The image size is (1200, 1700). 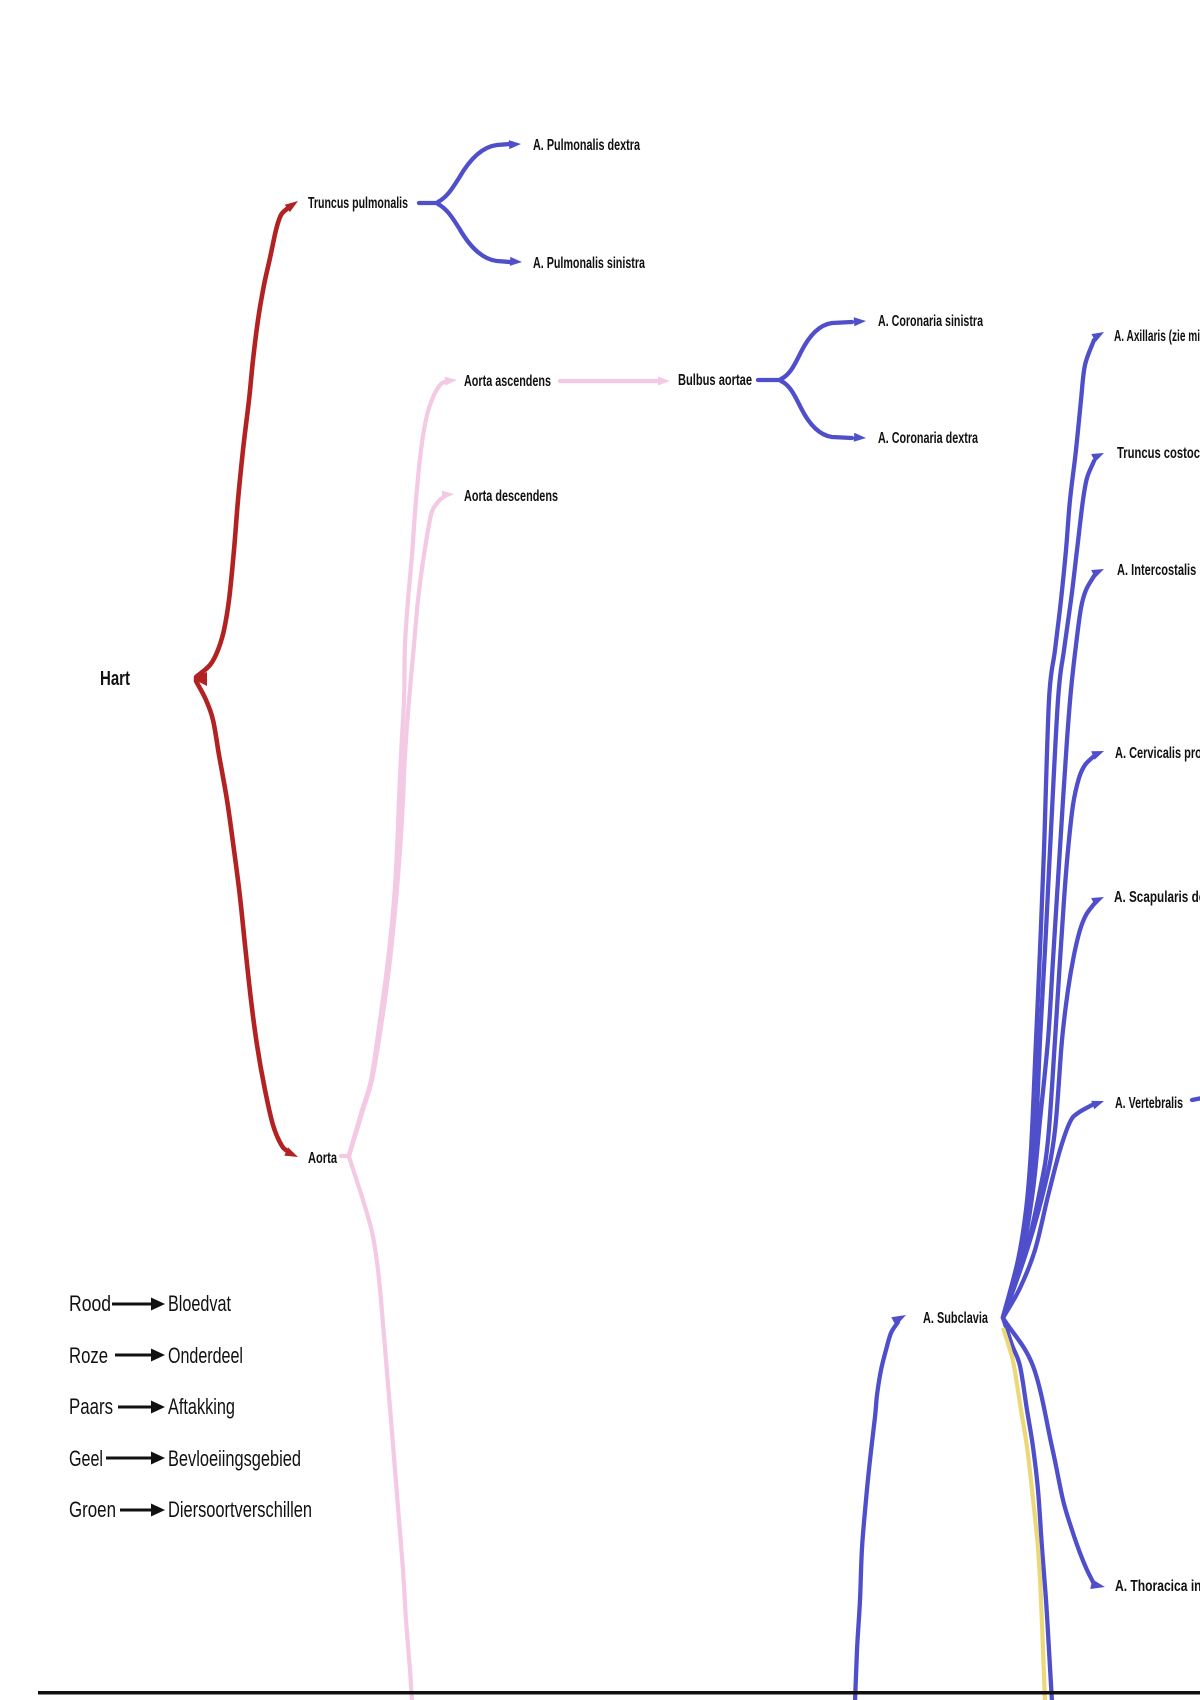 I want to click on svg-text: A. Subclavia, so click(x=955, y=1318).